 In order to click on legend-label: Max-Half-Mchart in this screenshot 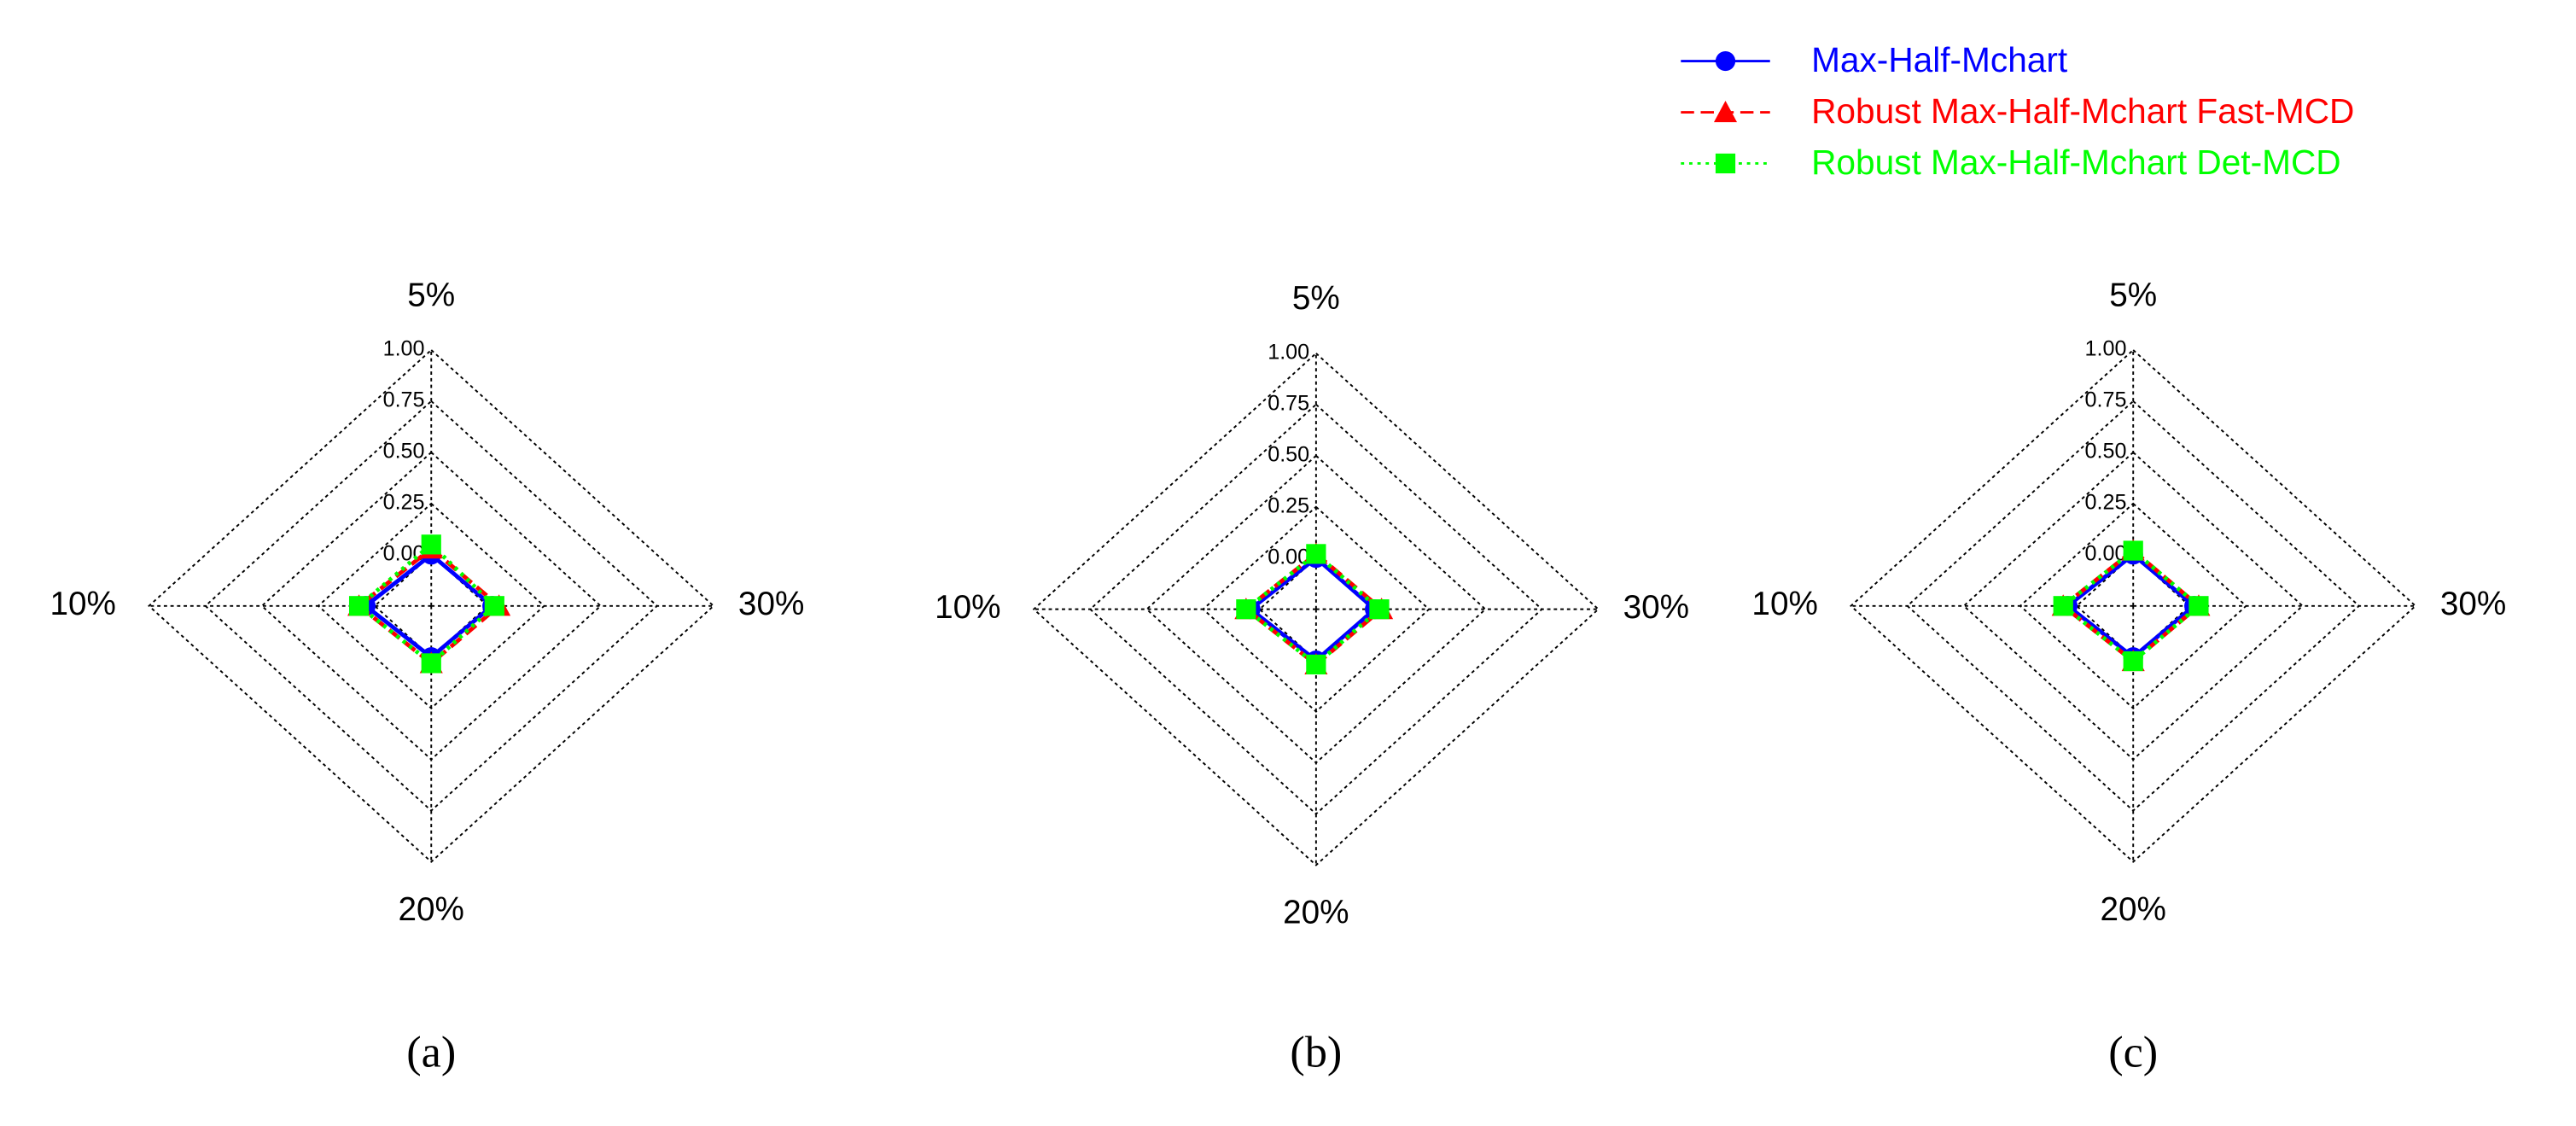, I will do `click(1939, 59)`.